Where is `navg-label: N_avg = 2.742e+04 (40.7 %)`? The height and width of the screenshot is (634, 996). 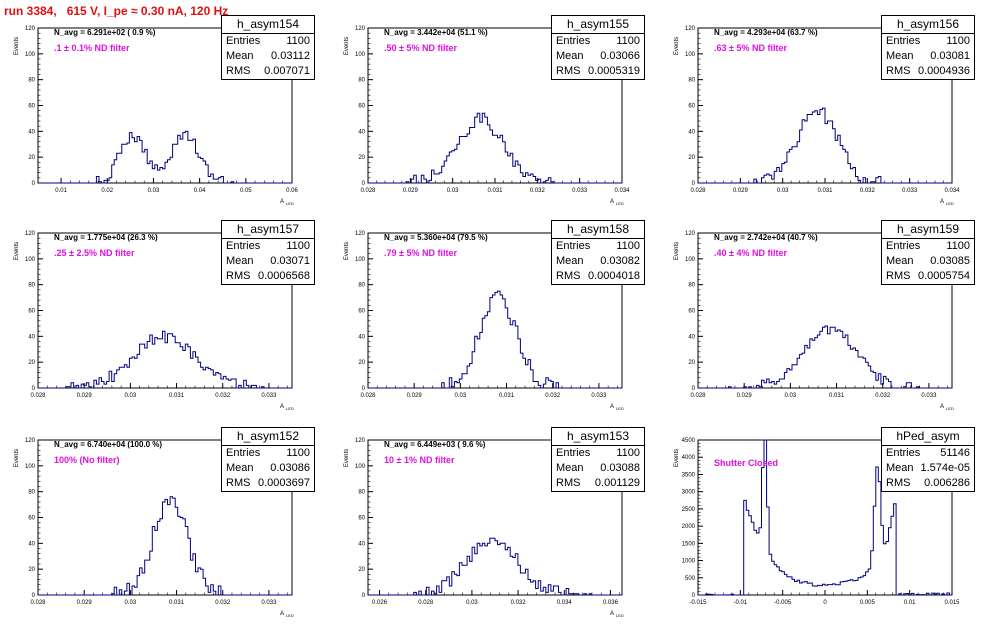 navg-label: N_avg = 2.742e+04 (40.7 %) is located at coordinates (766, 237).